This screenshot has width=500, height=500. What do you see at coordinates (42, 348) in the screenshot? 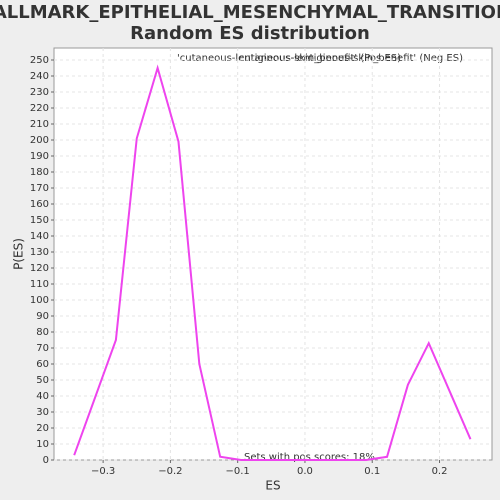
I see `y-tick-label: 70` at bounding box center [42, 348].